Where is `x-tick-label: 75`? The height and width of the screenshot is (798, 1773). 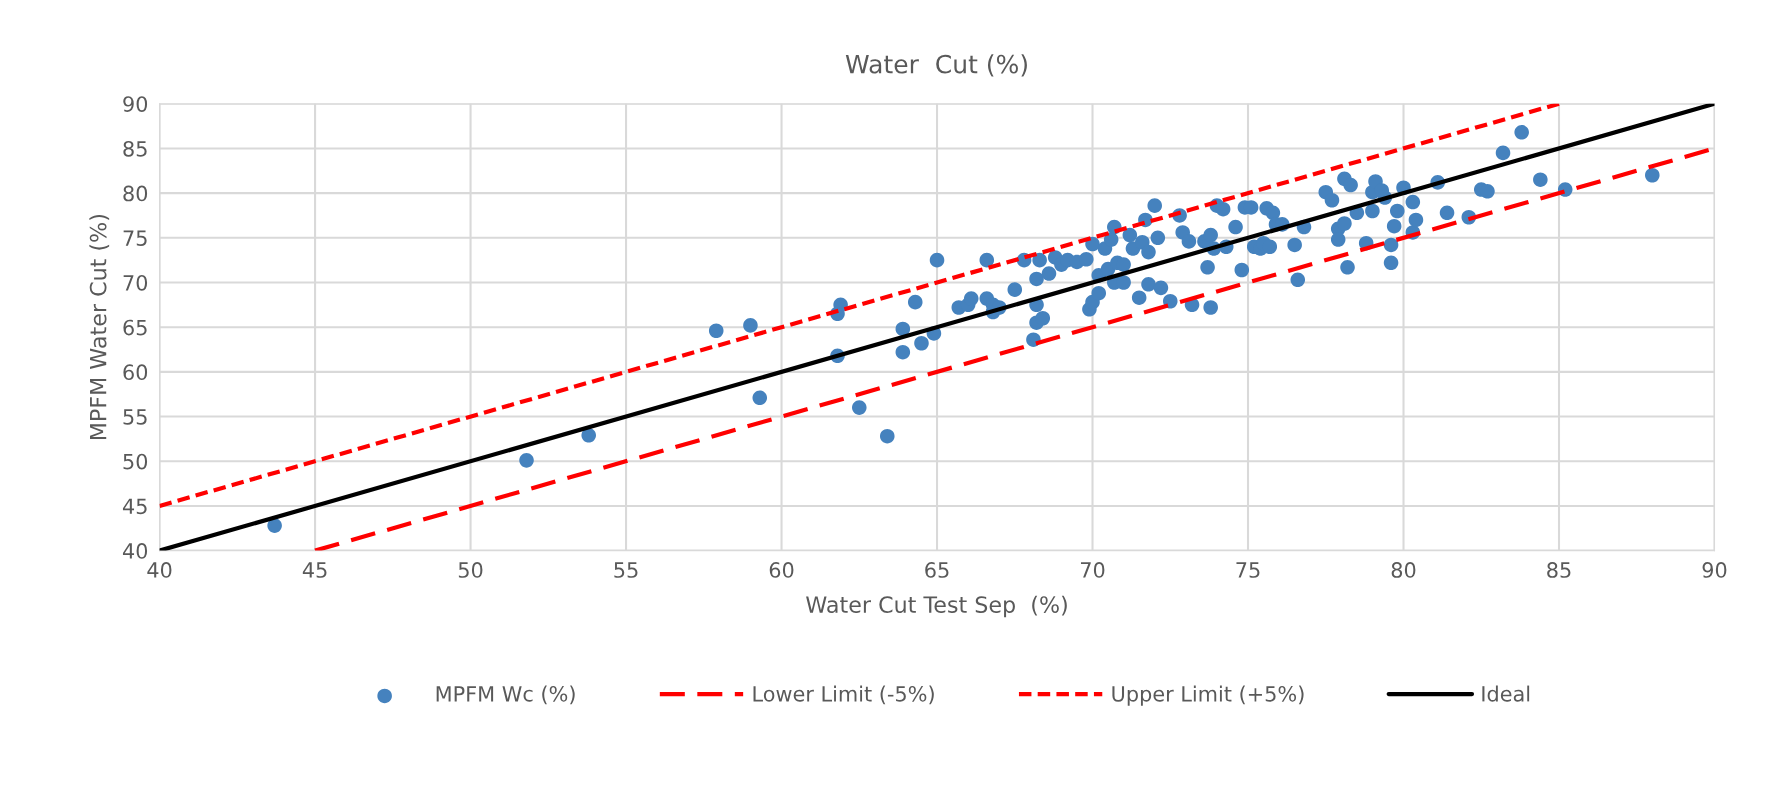 x-tick-label: 75 is located at coordinates (1248, 570).